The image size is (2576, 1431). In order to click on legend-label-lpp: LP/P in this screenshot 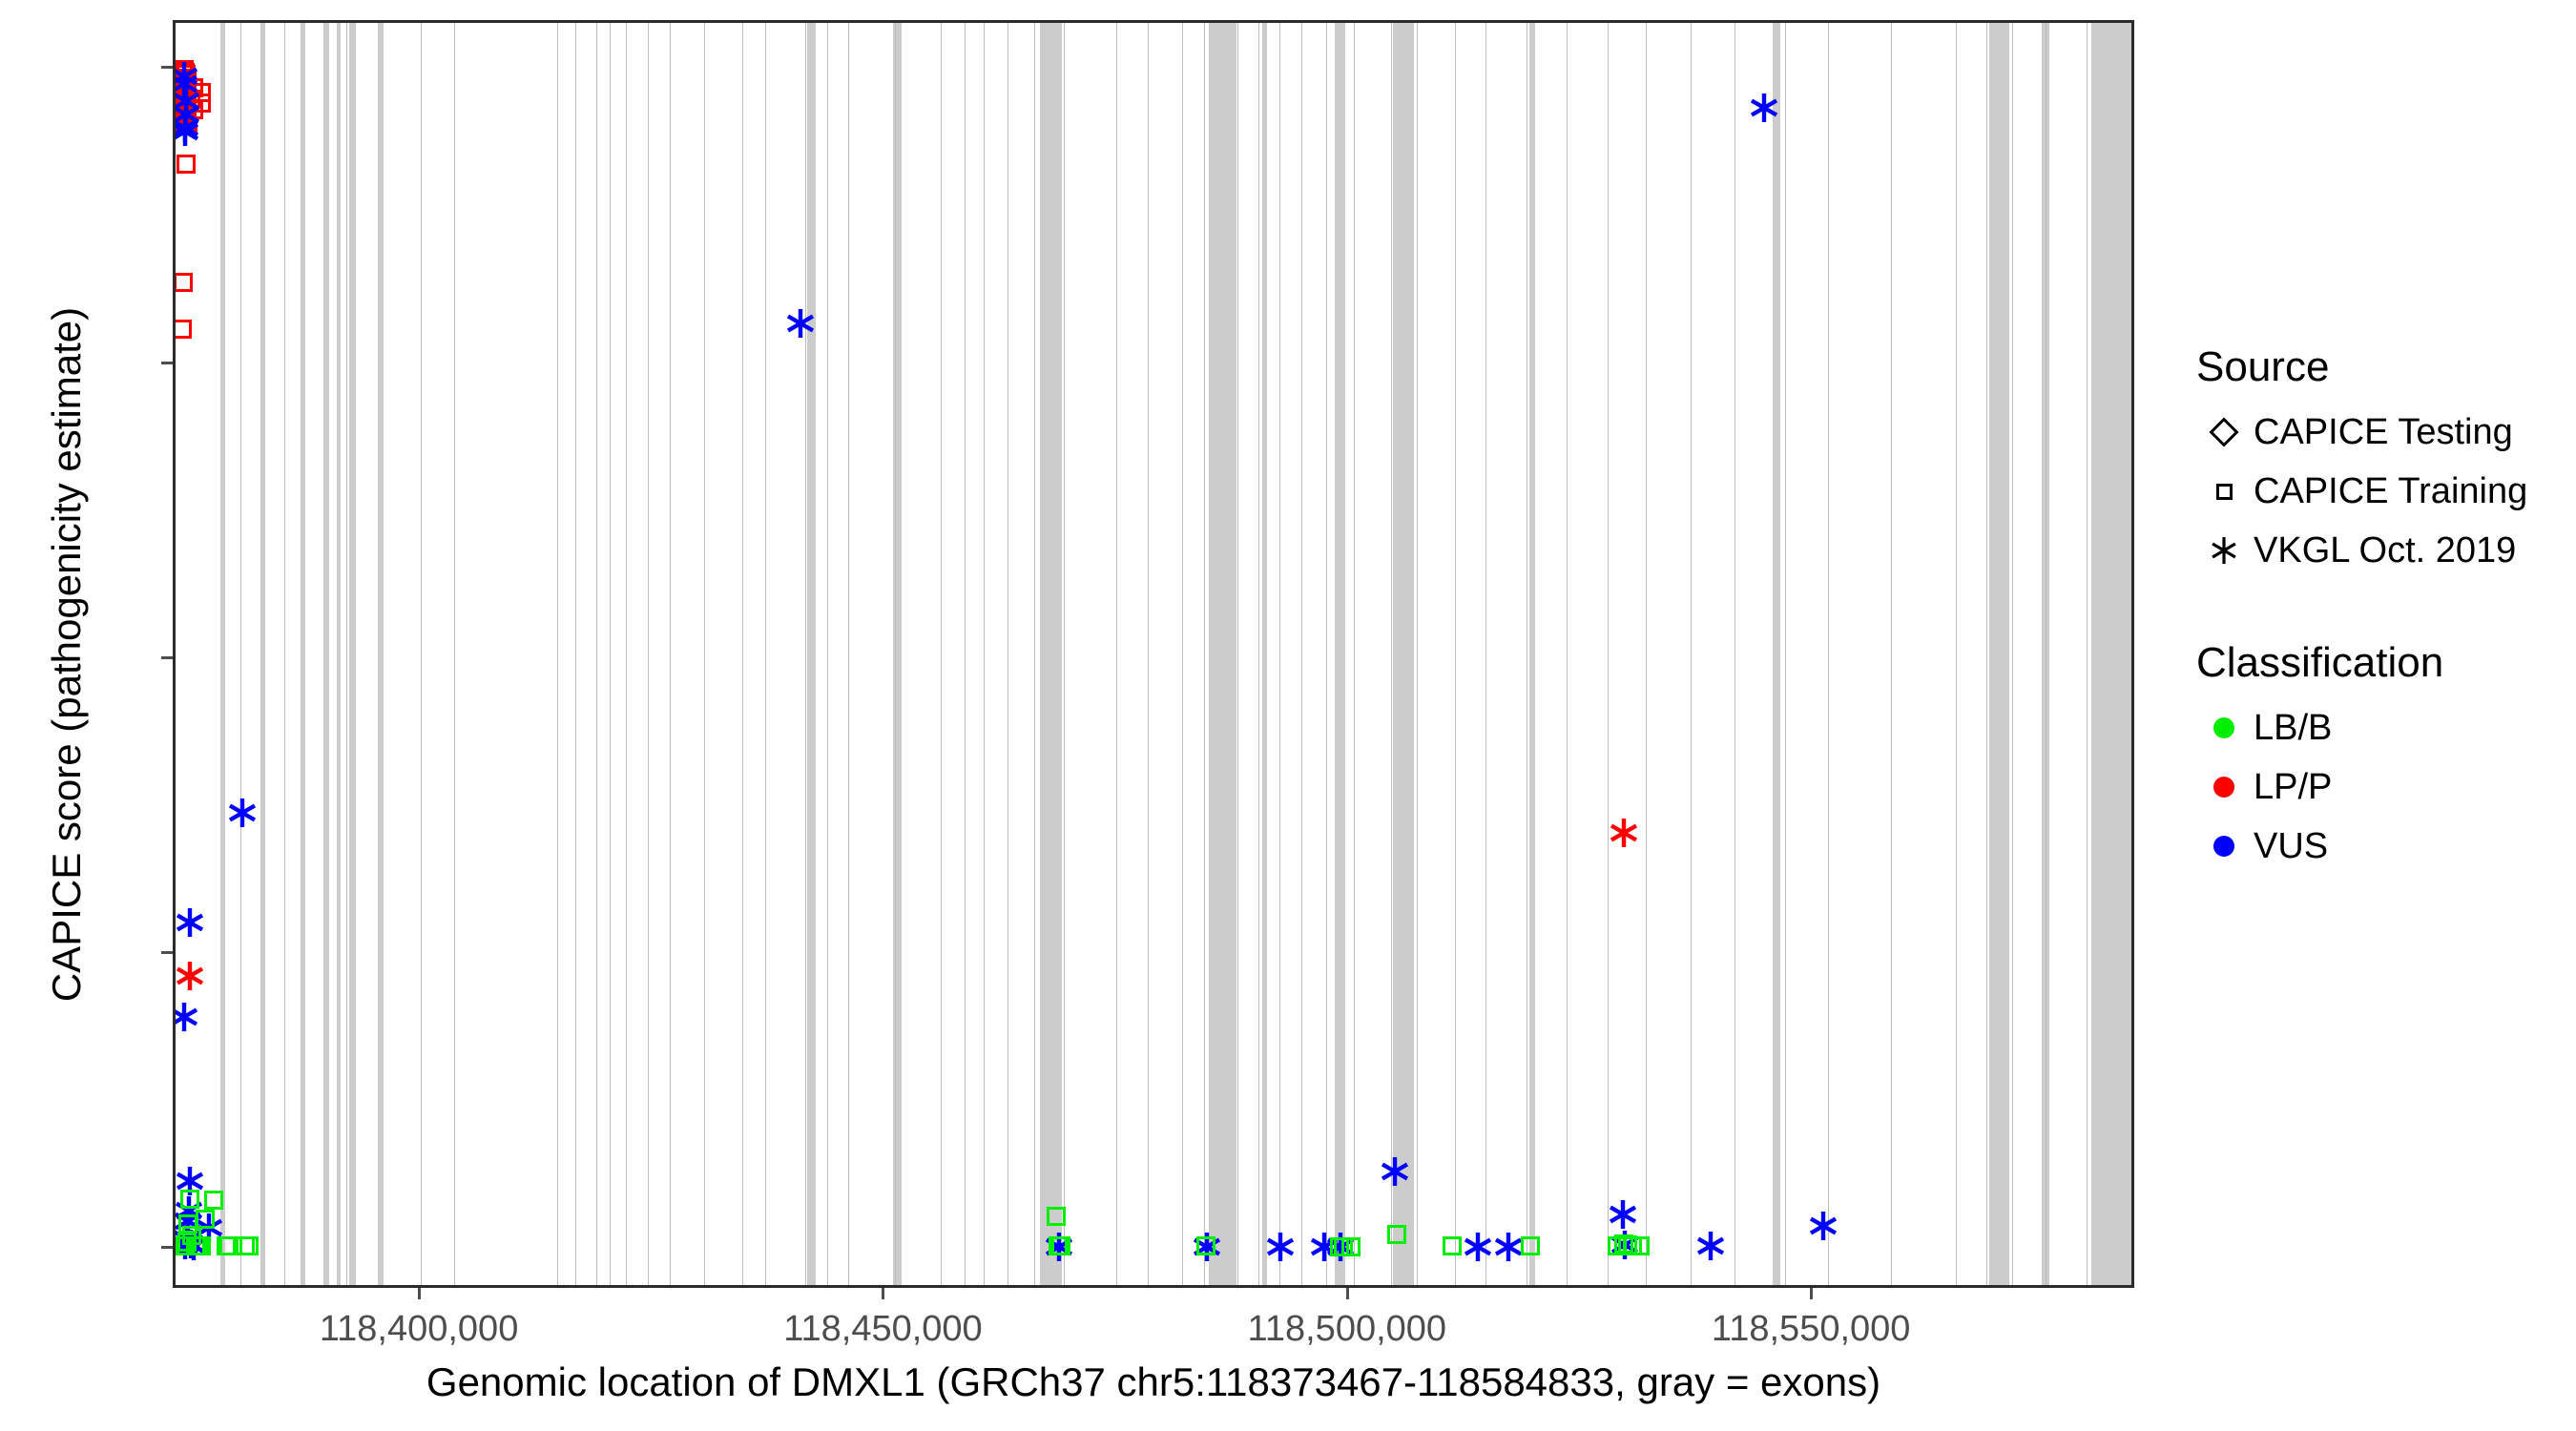, I will do `click(2293, 786)`.